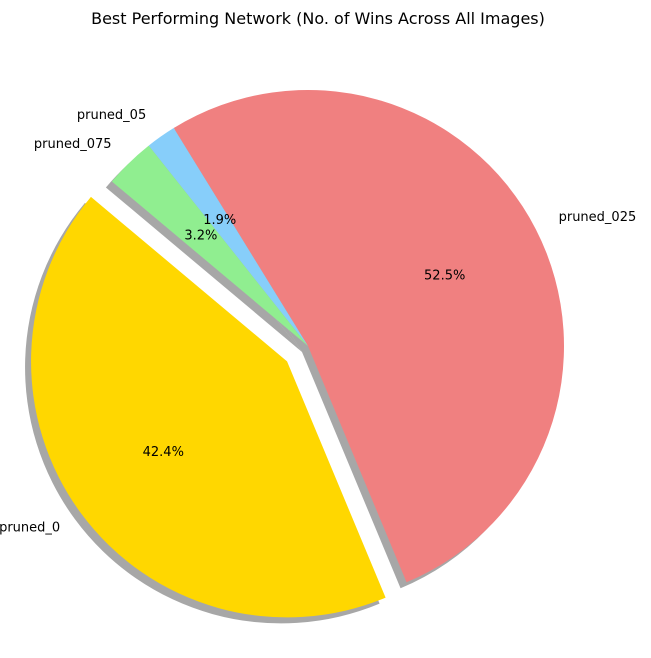 The width and height of the screenshot is (651, 658). Describe the element at coordinates (444, 275) in the screenshot. I see `slice-pct-pruned-025: 52.5%` at that location.